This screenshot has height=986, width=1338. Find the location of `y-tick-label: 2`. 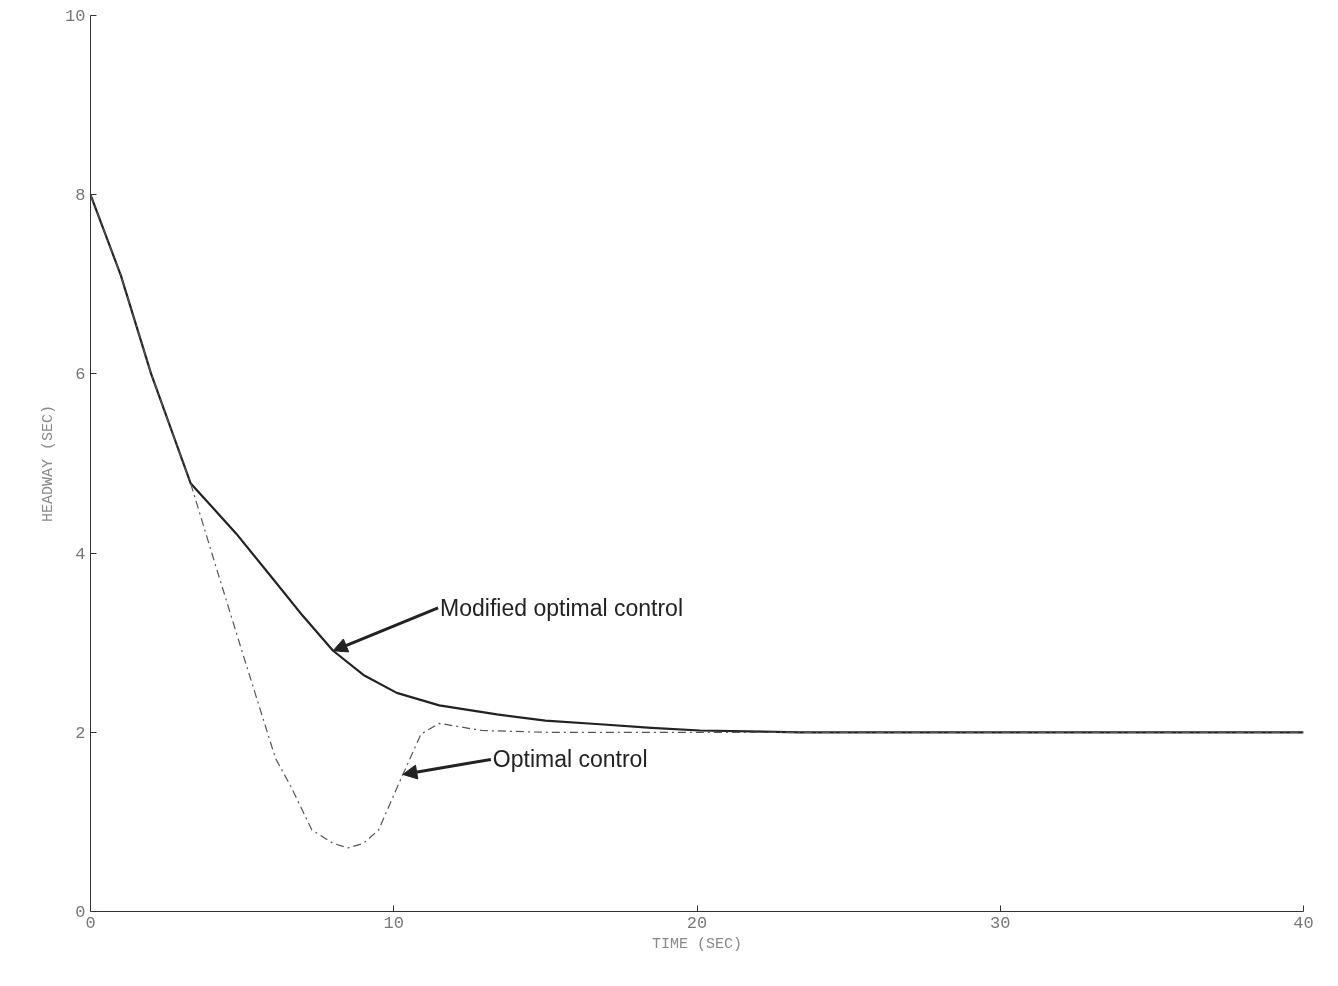

y-tick-label: 2 is located at coordinates (80, 733).